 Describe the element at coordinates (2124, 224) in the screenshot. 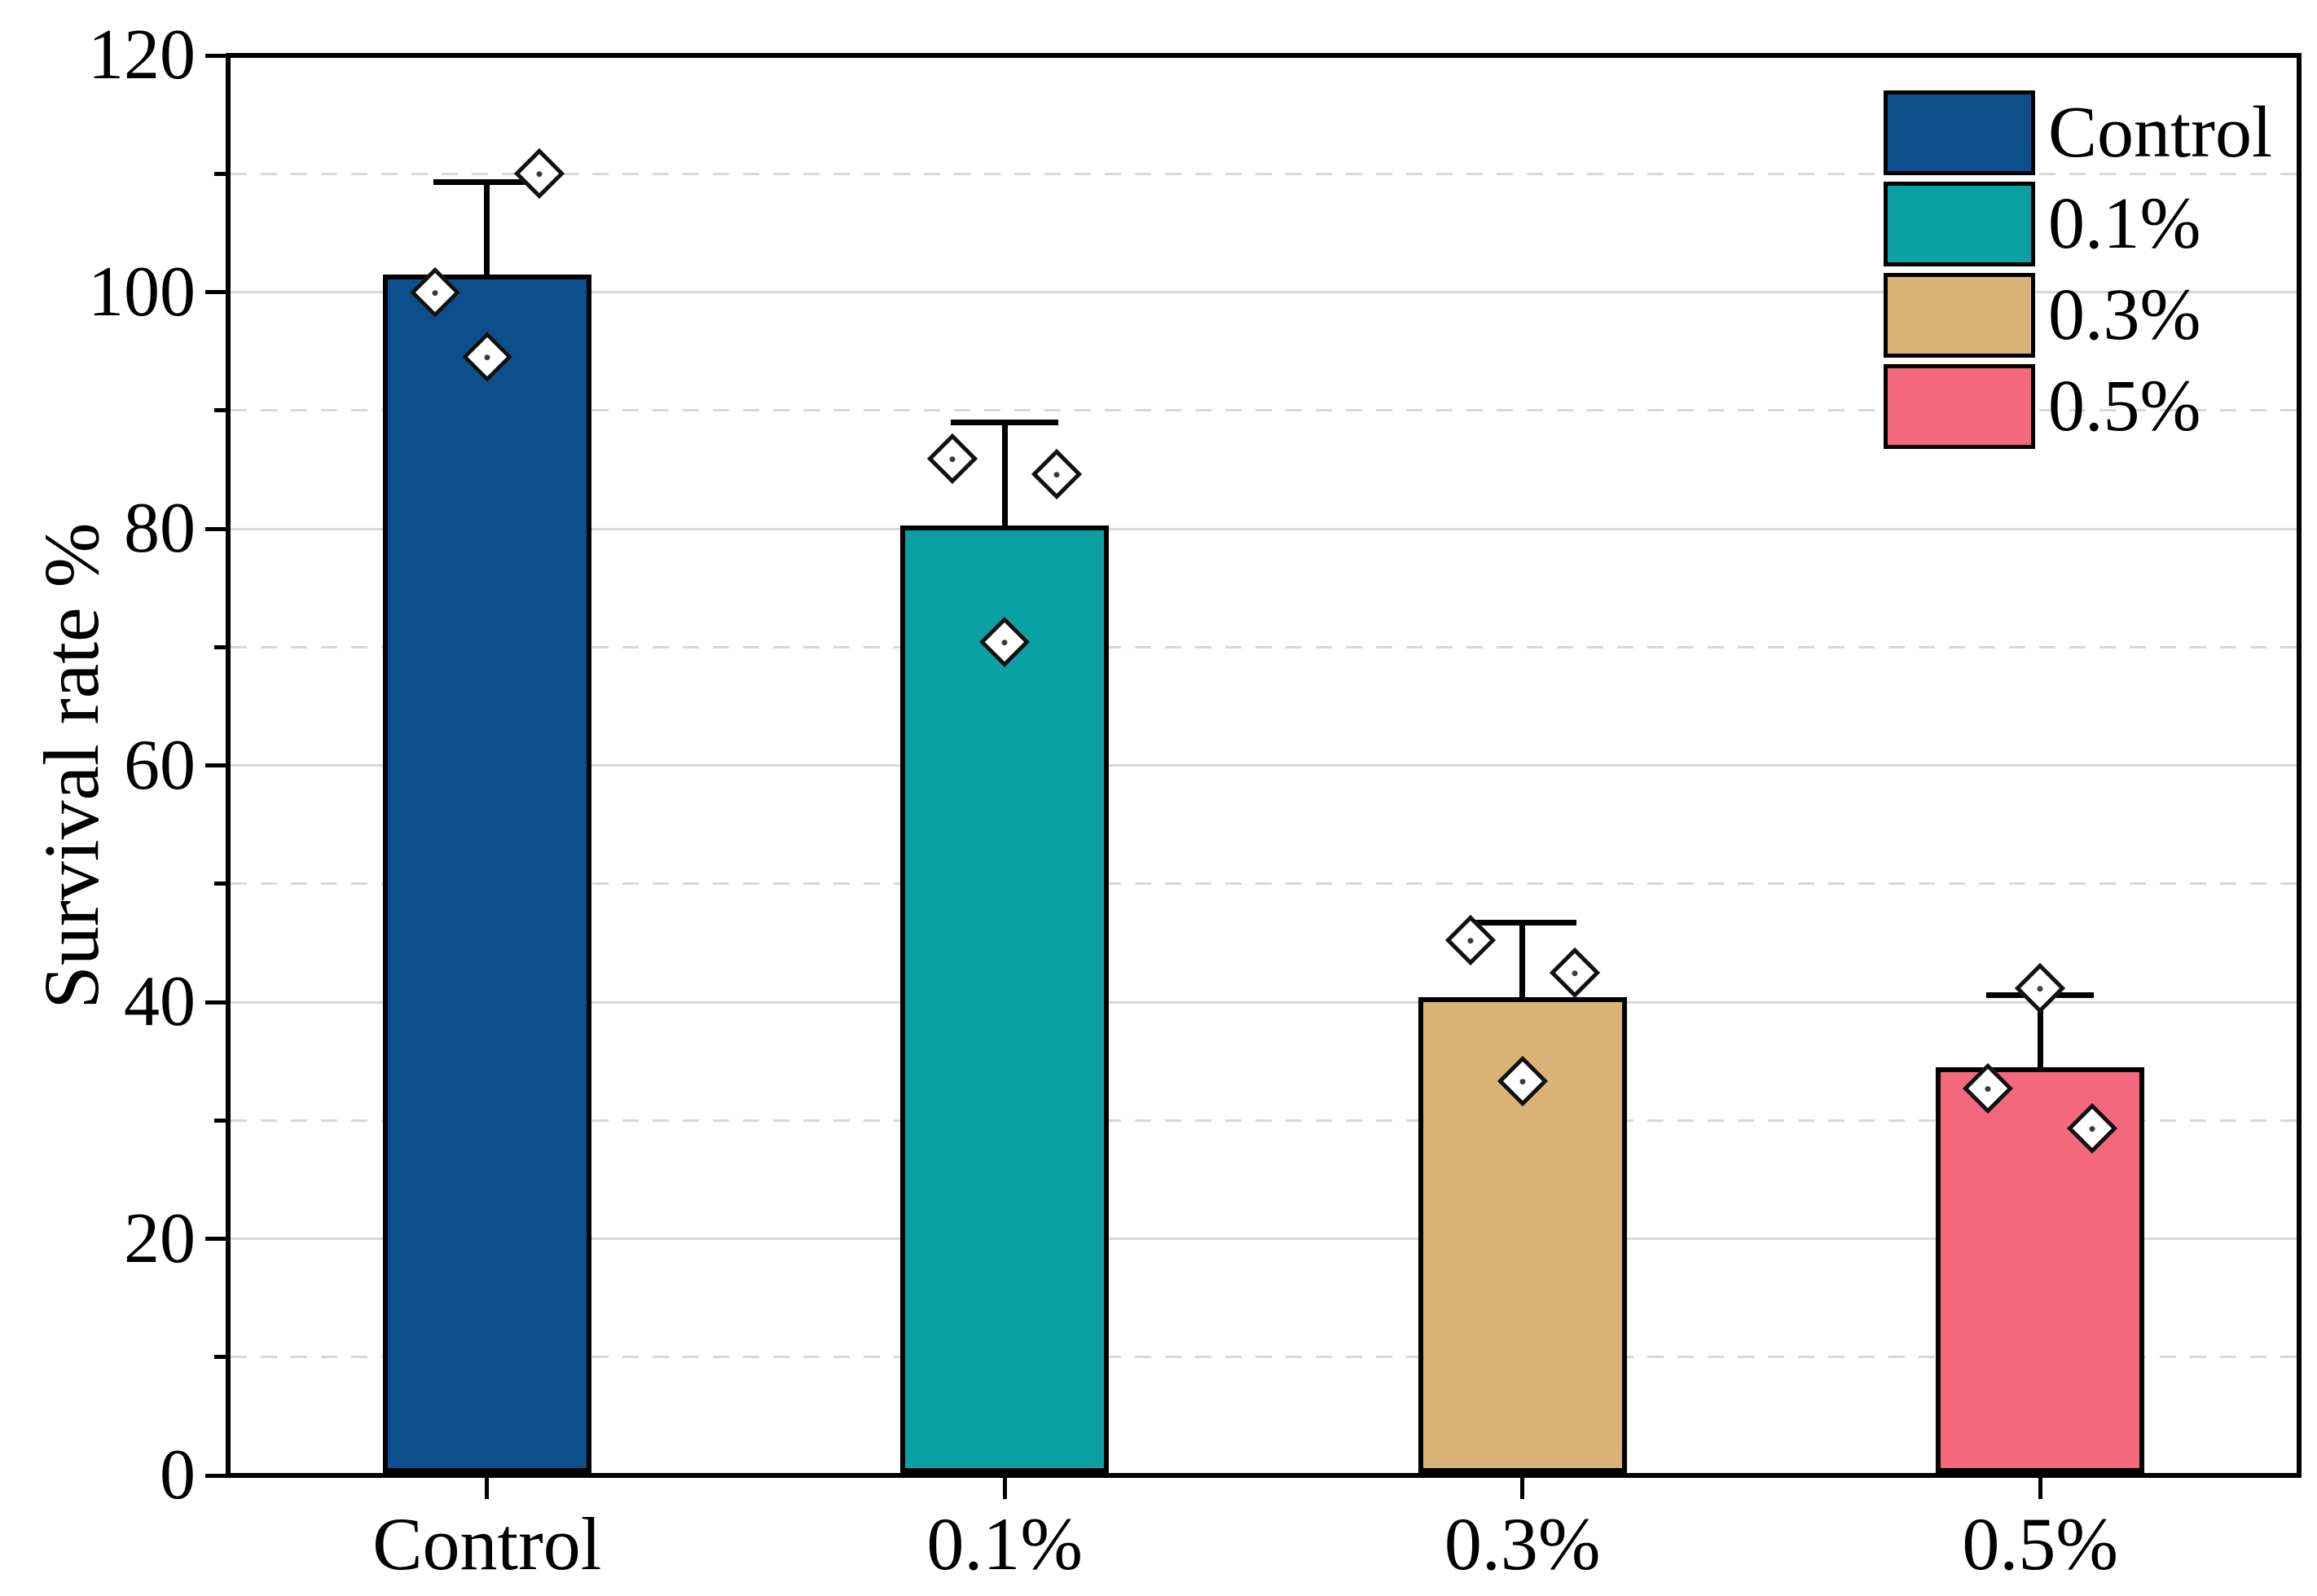

I see `legend-label: 0.1%` at that location.